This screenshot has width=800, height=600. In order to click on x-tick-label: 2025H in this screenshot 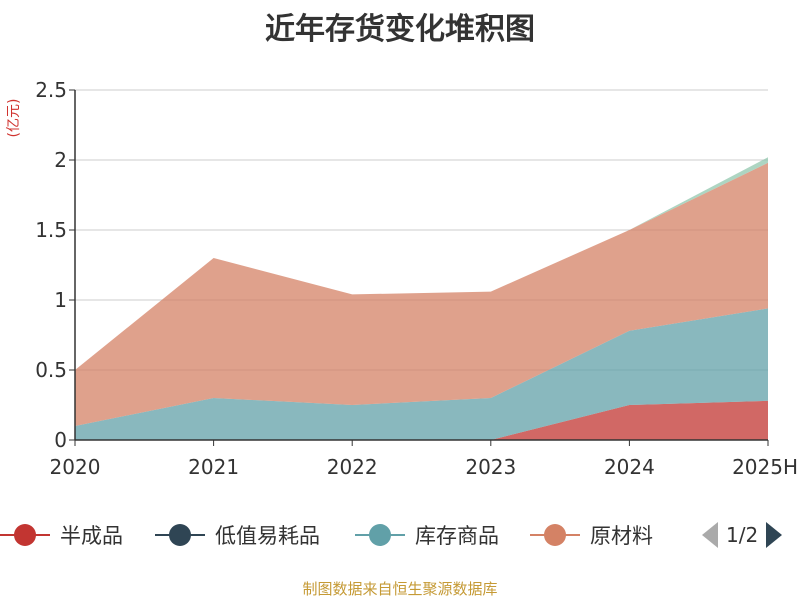, I will do `click(765, 467)`.